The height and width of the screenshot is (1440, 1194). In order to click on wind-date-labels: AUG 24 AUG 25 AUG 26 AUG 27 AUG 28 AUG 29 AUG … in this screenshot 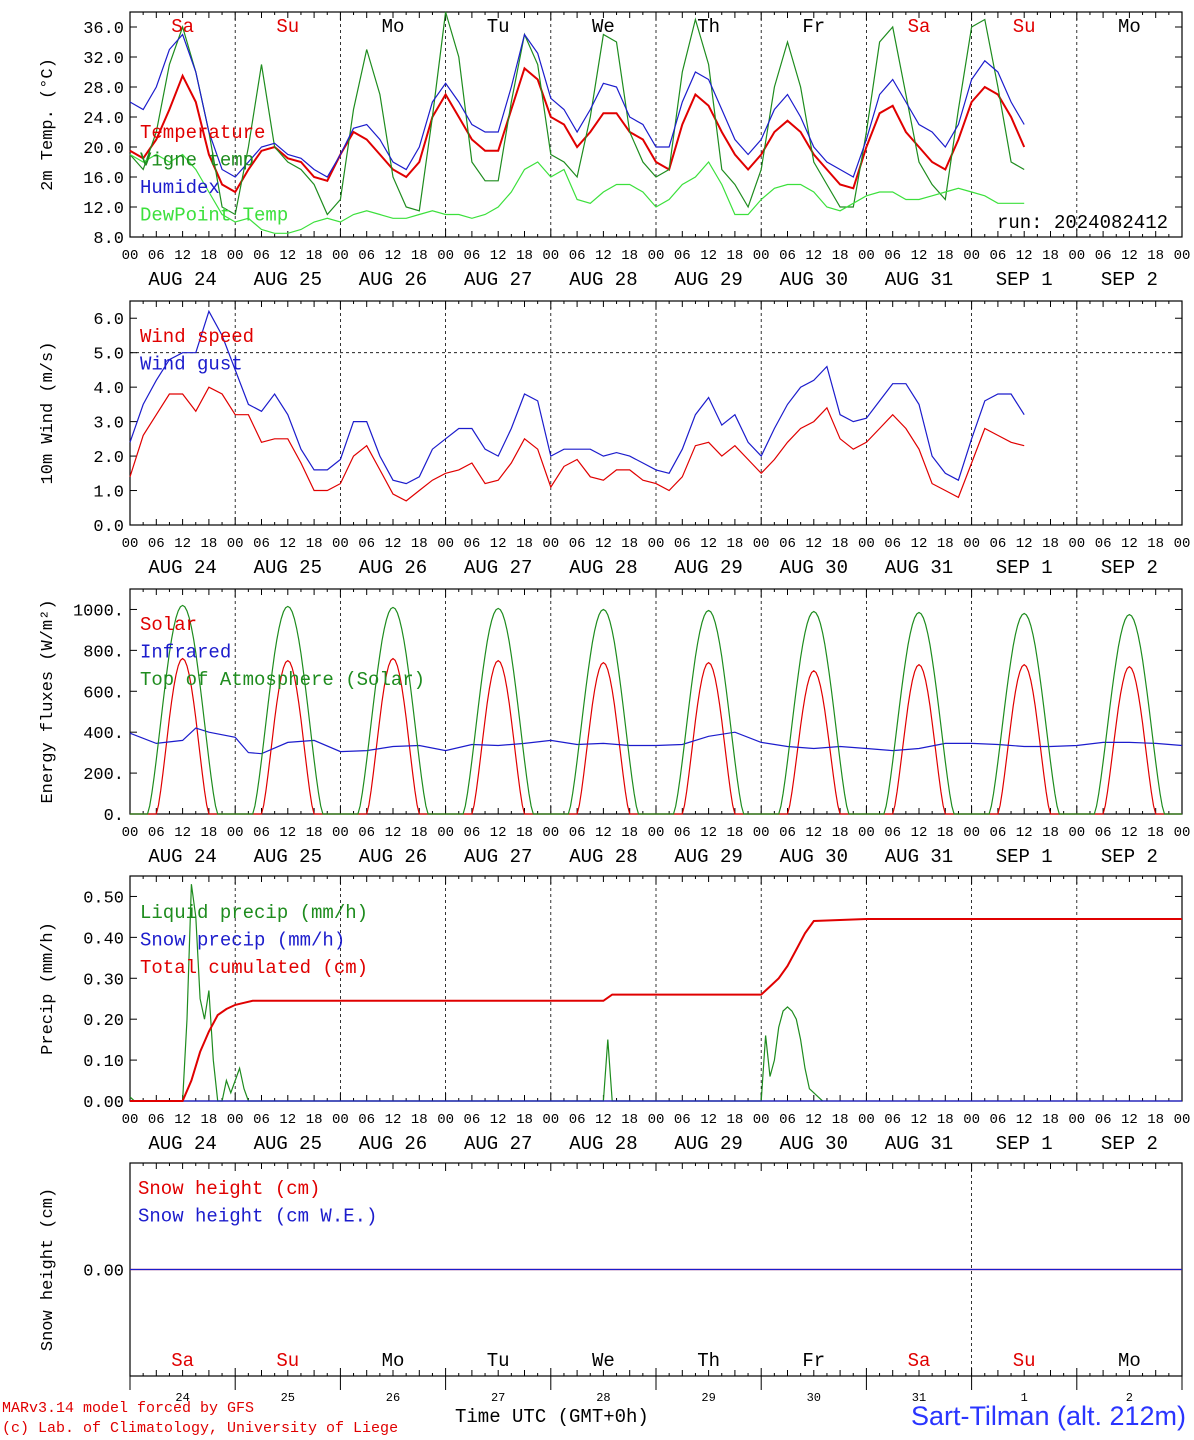, I will do `click(653, 568)`.